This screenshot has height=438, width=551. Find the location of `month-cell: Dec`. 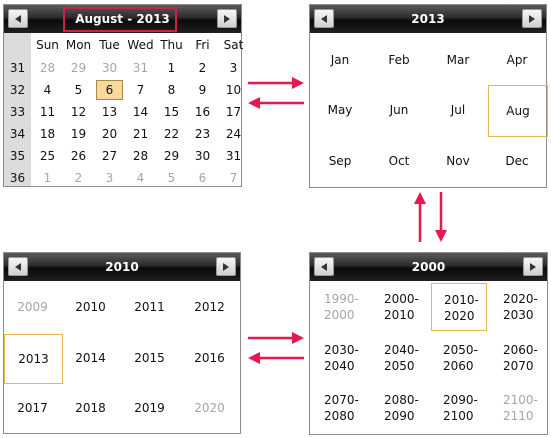

month-cell: Dec is located at coordinates (517, 161).